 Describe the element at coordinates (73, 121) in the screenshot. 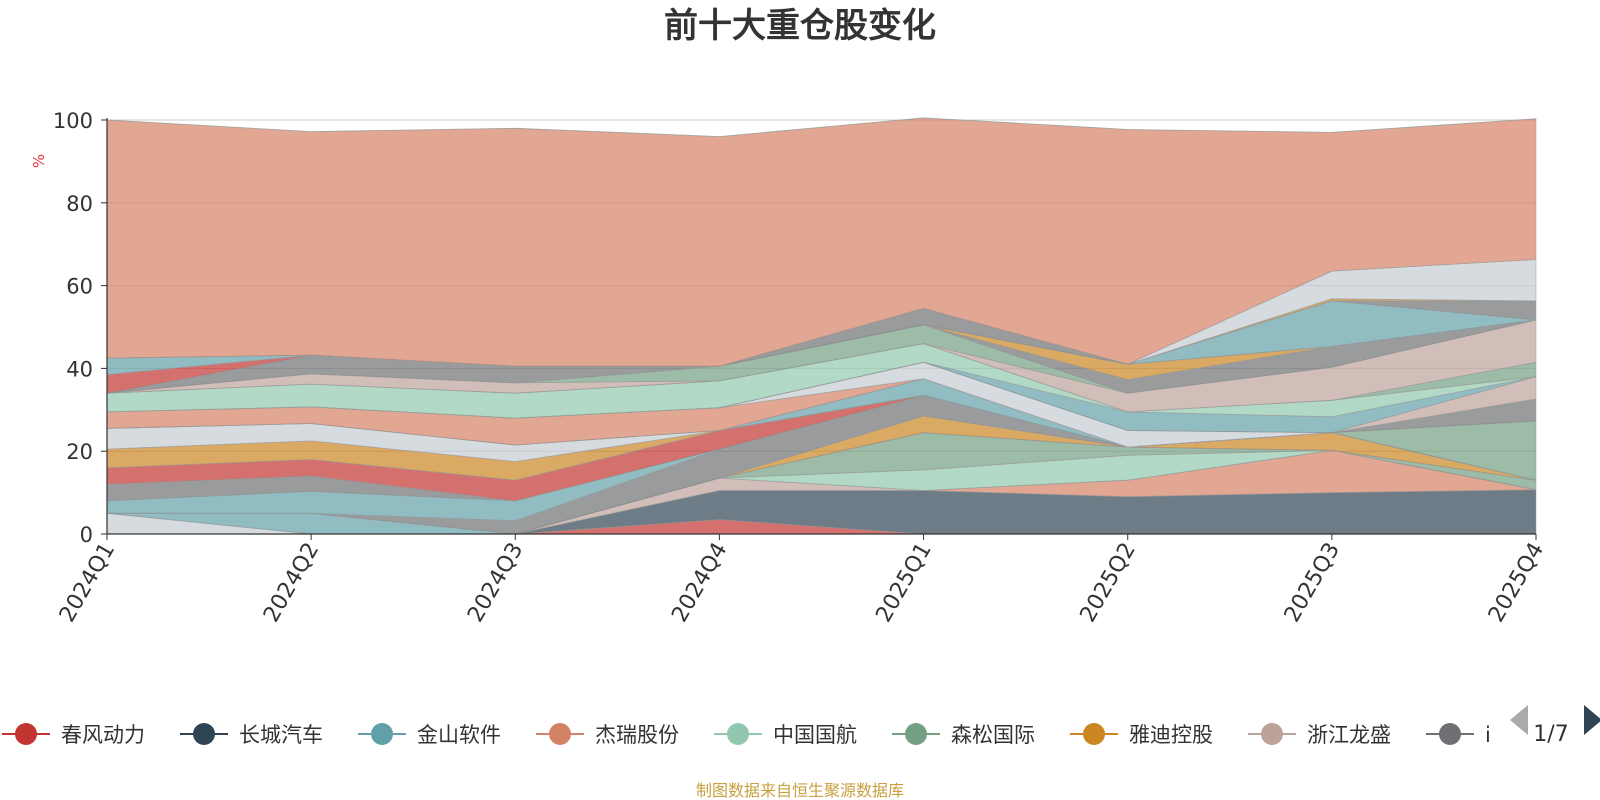

I see `y-tick-label-5: 100` at that location.